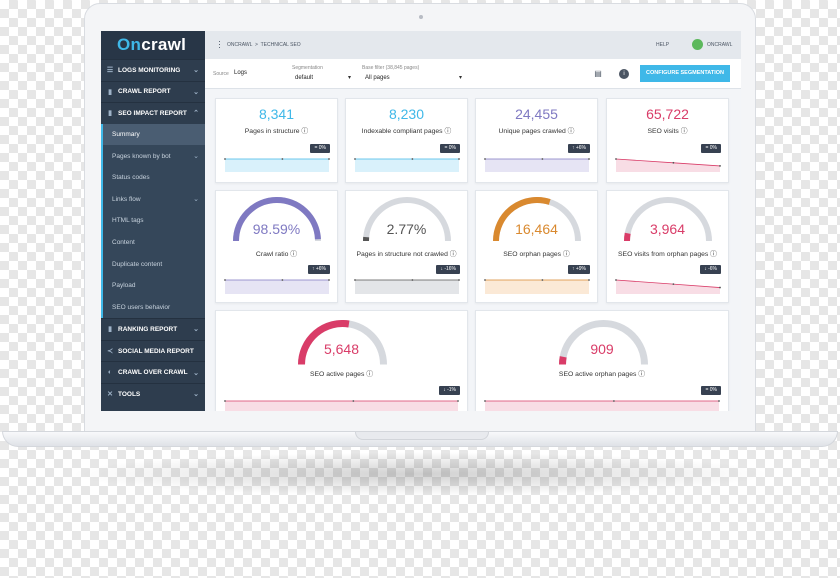 Image resolution: width=840 pixels, height=578 pixels. What do you see at coordinates (137, 264) in the screenshot?
I see `nav-sub-label: Duplicate content` at bounding box center [137, 264].